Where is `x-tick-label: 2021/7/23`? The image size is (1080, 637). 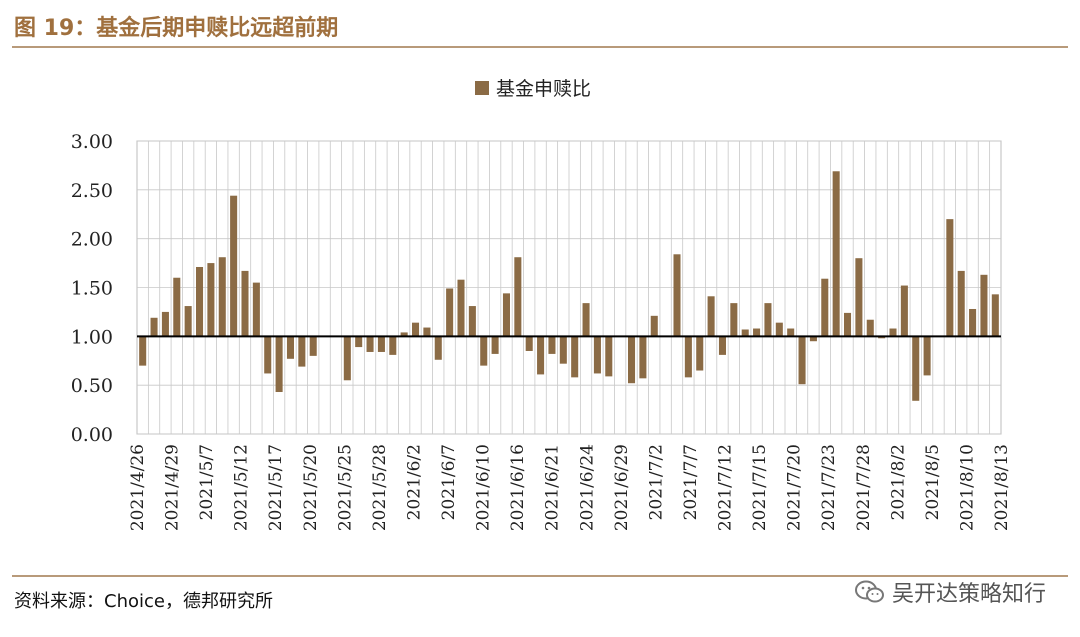
x-tick-label: 2021/7/23 is located at coordinates (829, 487).